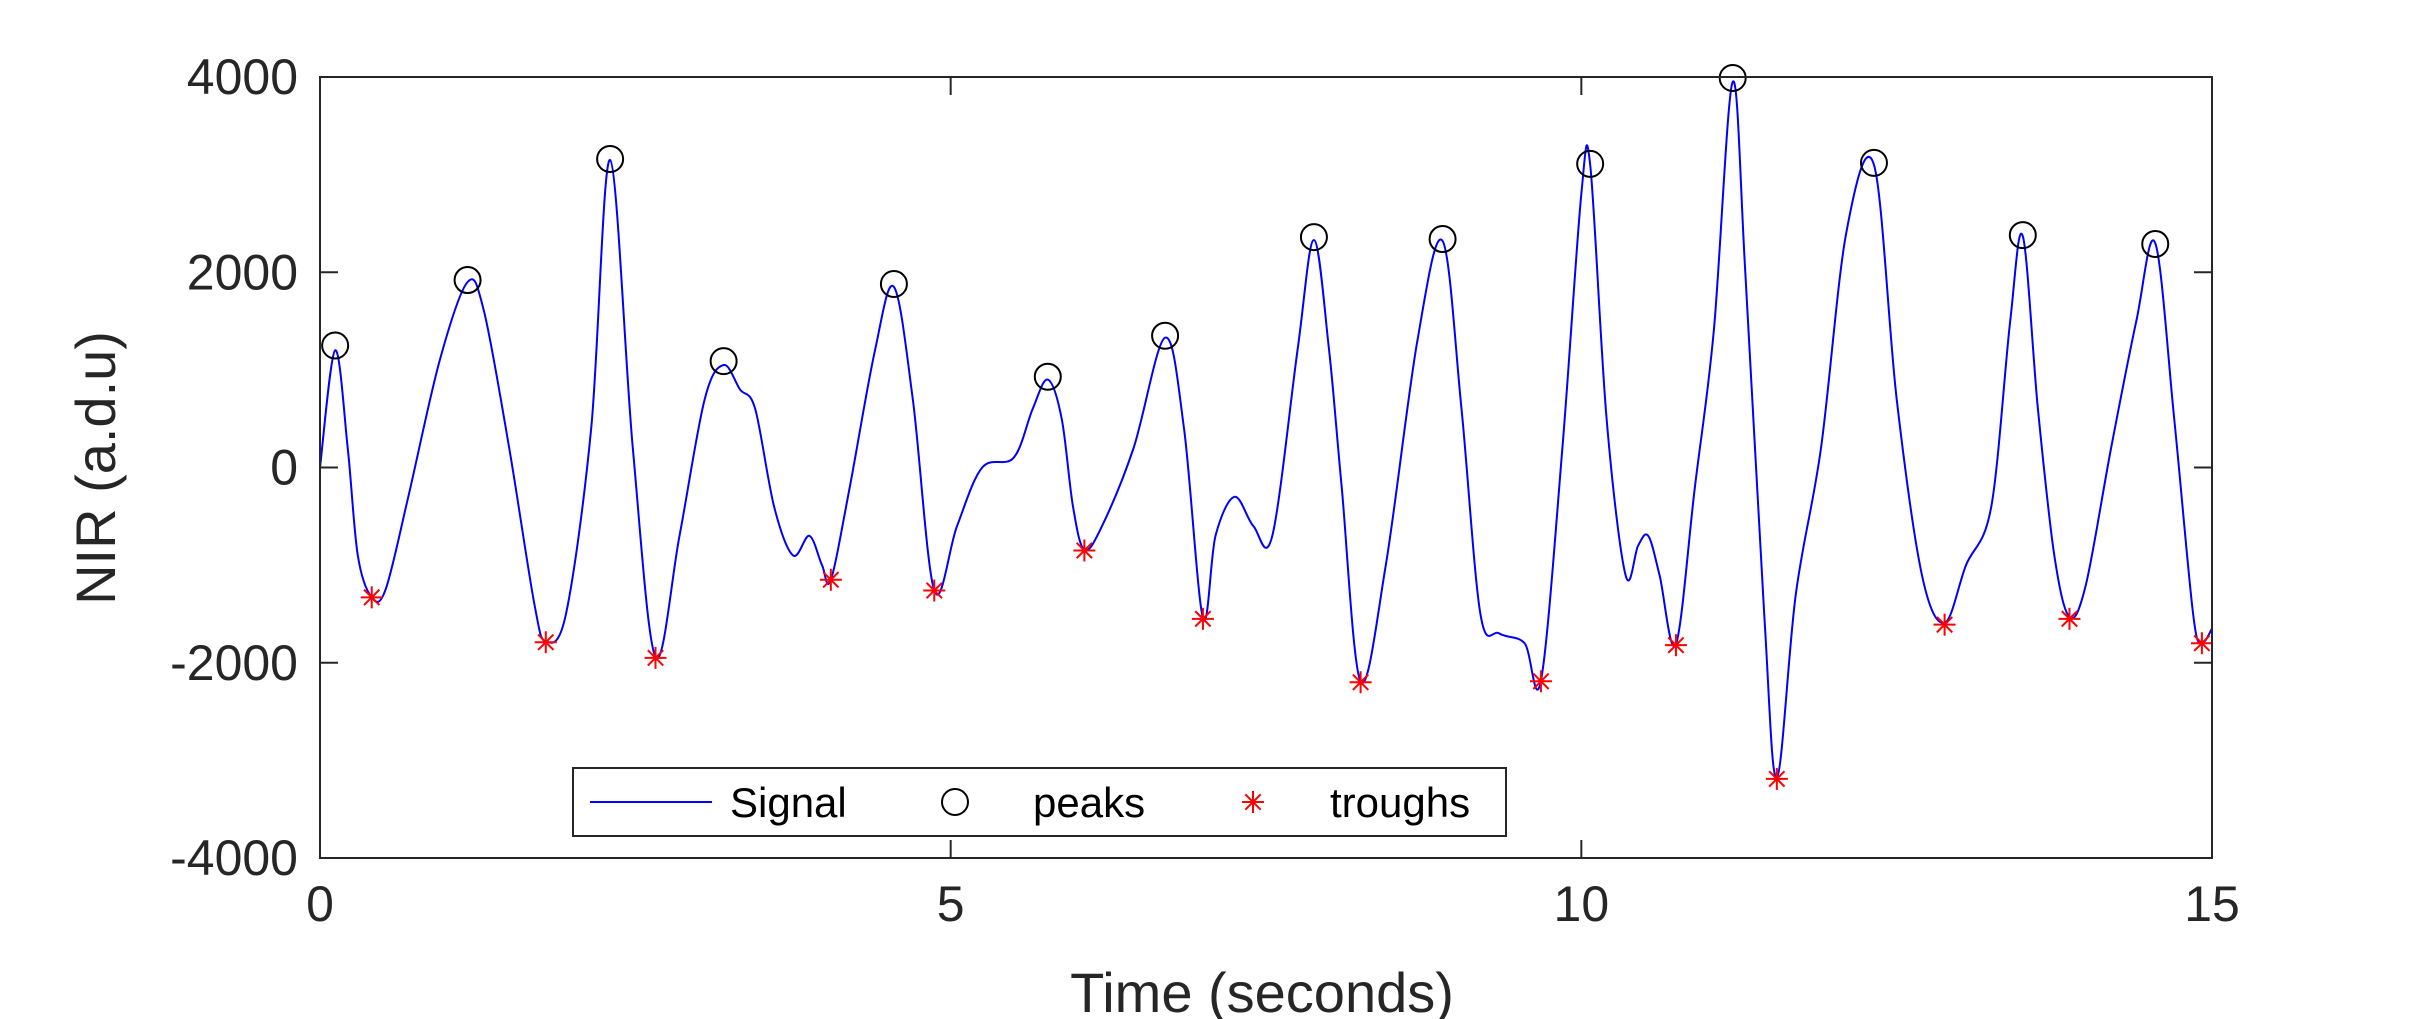 Image resolution: width=2421 pixels, height=1019 pixels. I want to click on legend-peaks-label: peaks, so click(1089, 802).